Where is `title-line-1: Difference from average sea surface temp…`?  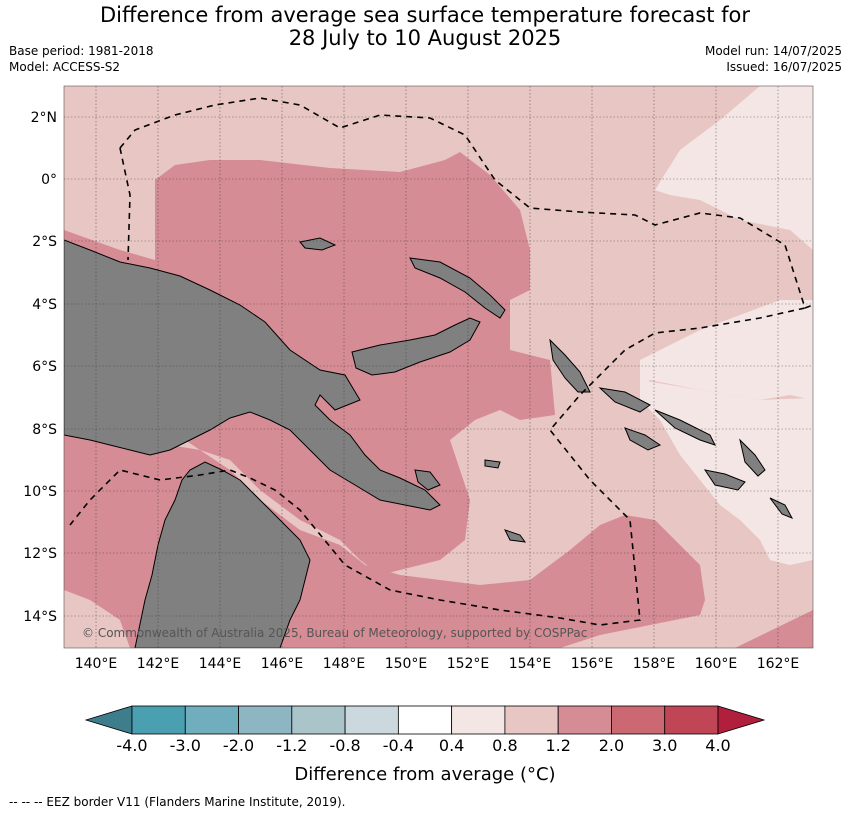
title-line-1: Difference from average sea surface temp… is located at coordinates (425, 15).